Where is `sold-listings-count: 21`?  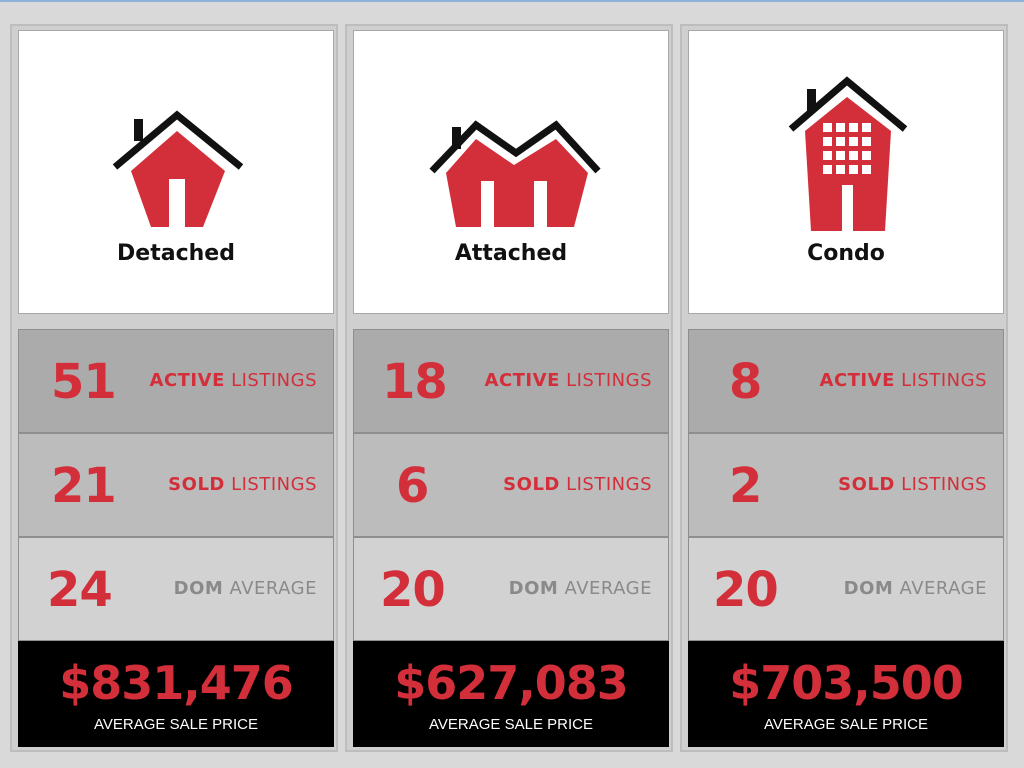 sold-listings-count: 21 is located at coordinates (84, 486).